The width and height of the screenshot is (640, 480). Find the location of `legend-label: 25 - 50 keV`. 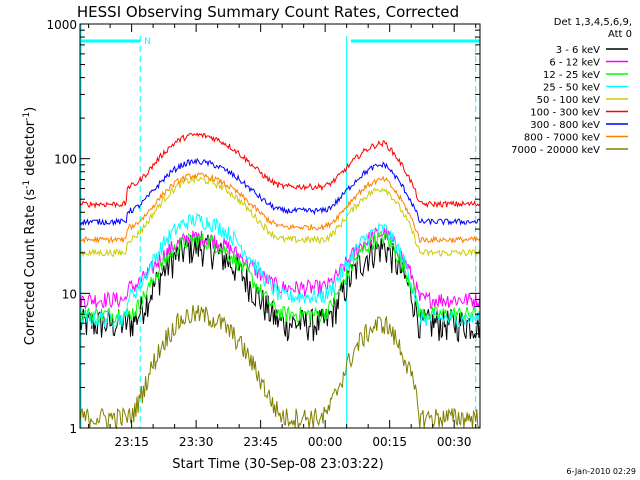

legend-label: 25 - 50 keV is located at coordinates (571, 88).